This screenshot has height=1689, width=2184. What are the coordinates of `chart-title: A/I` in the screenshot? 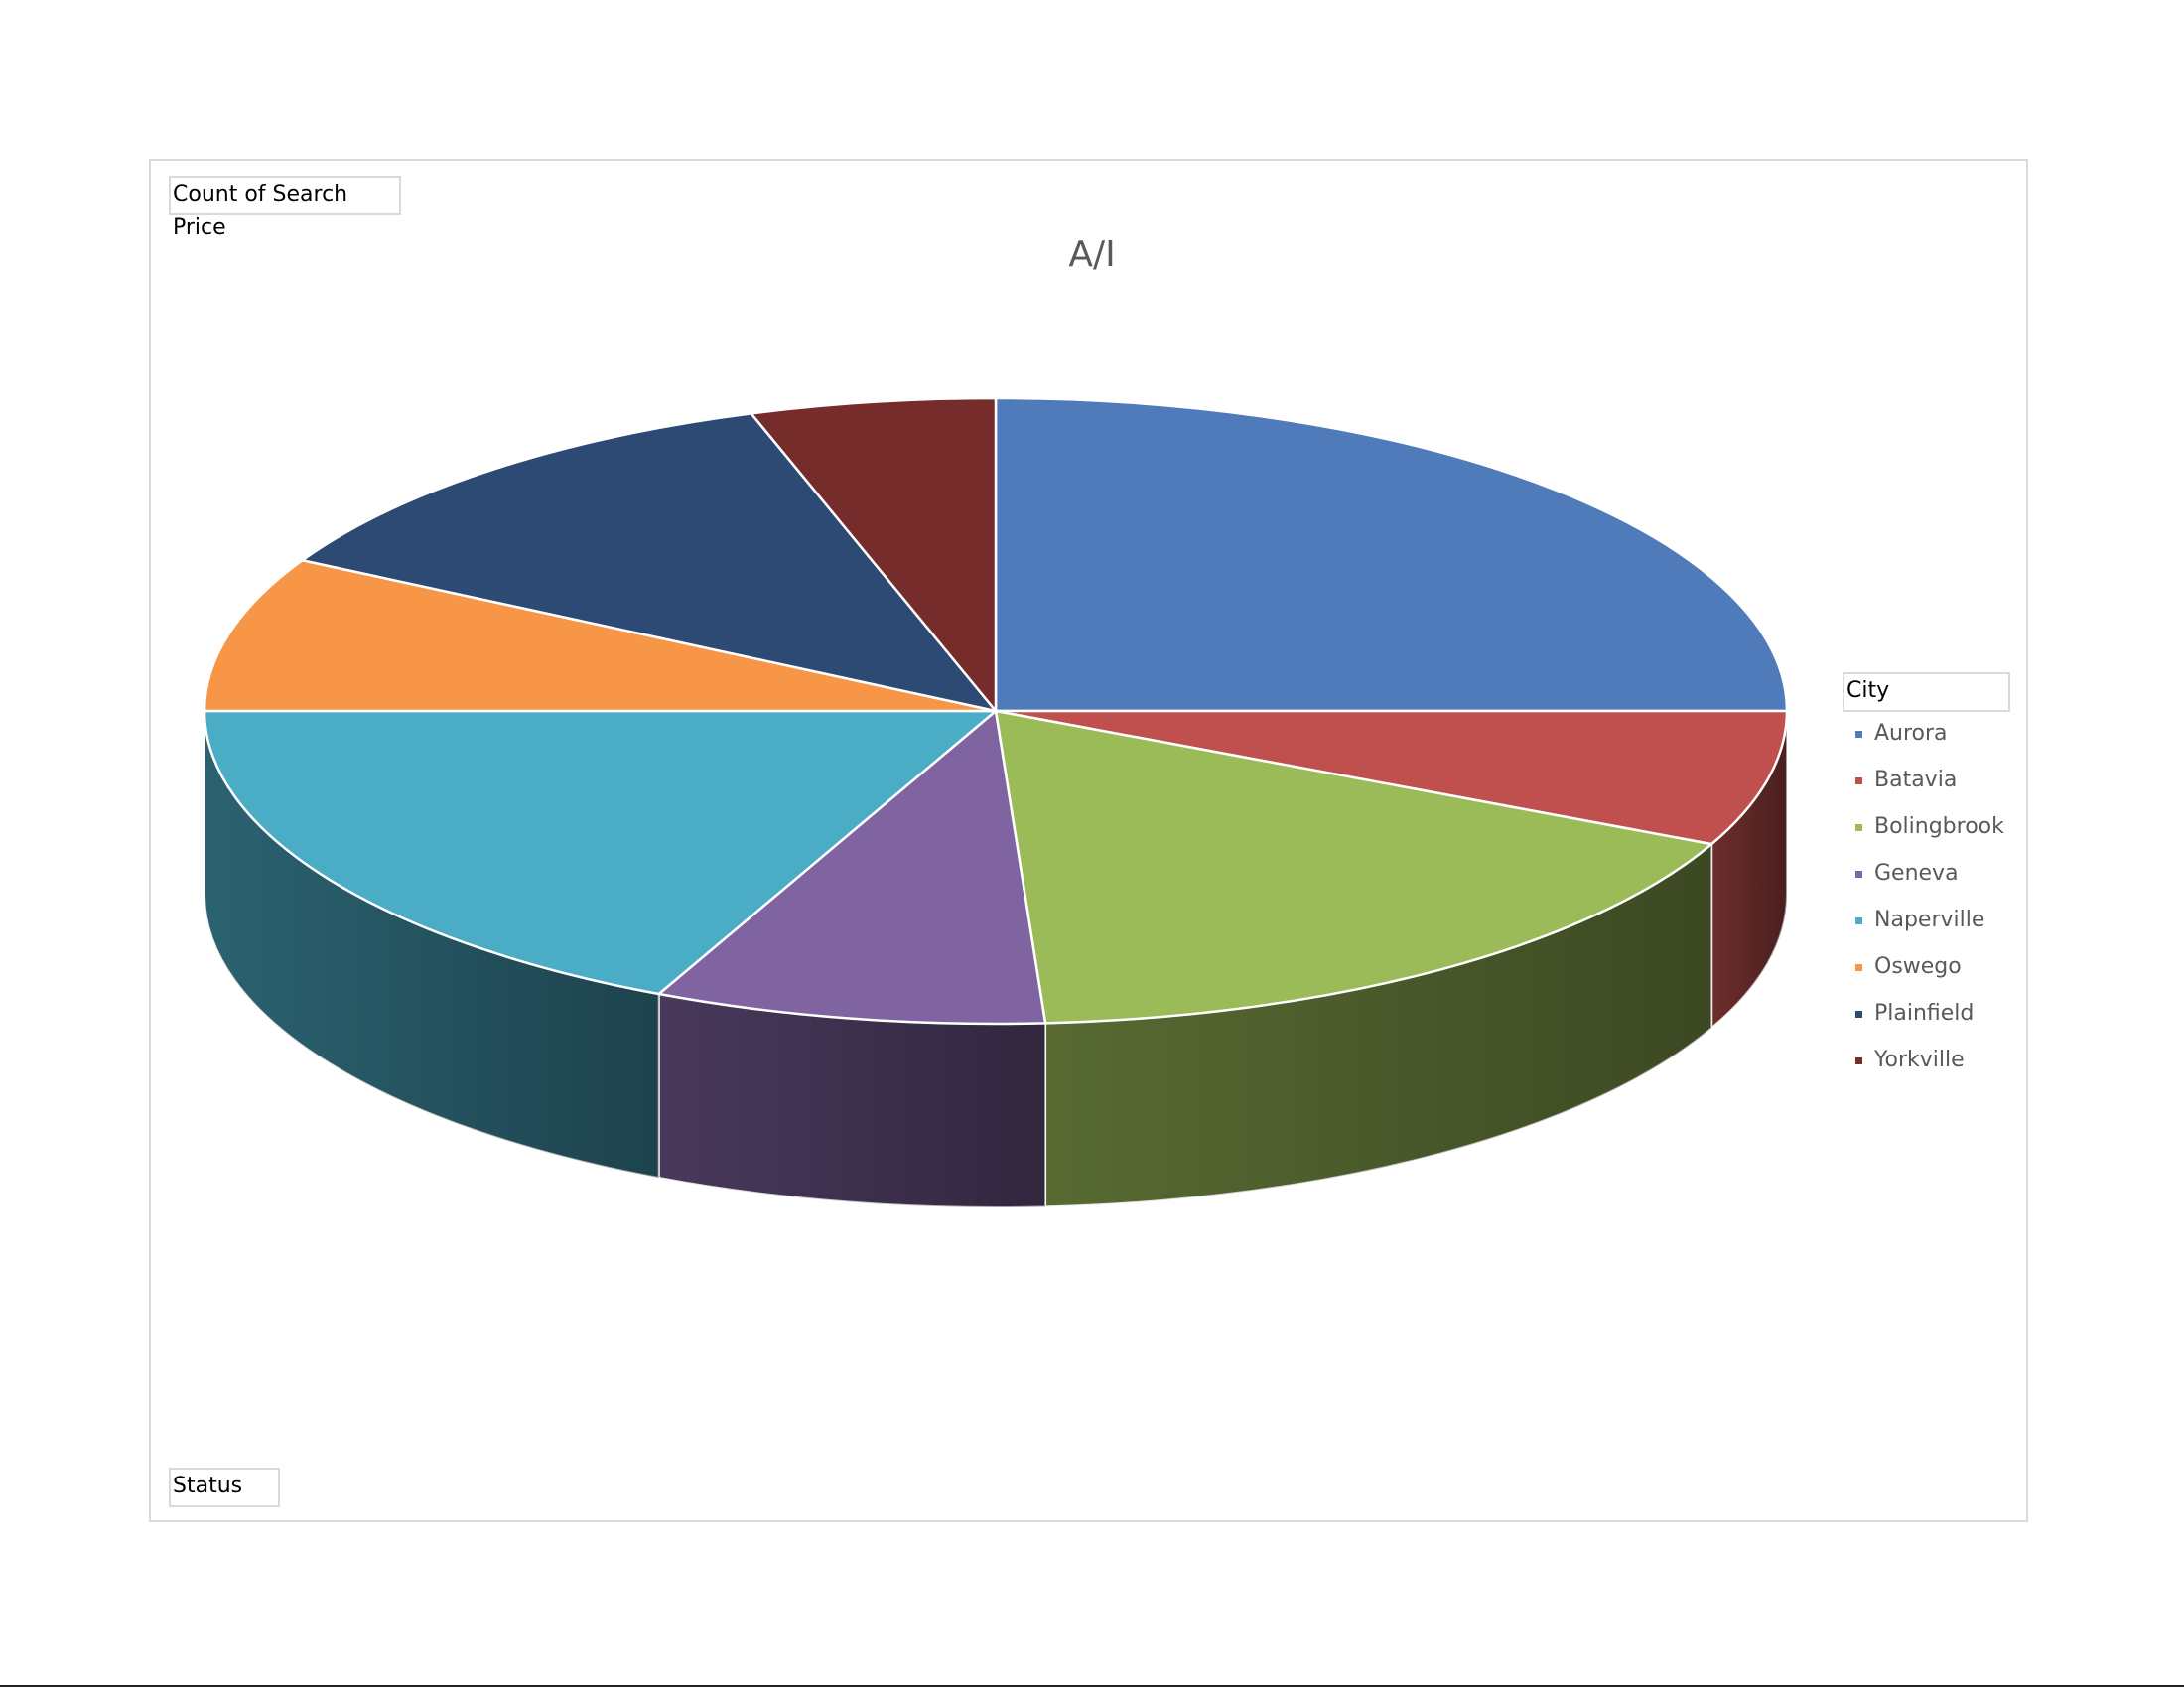 It's located at (1092, 254).